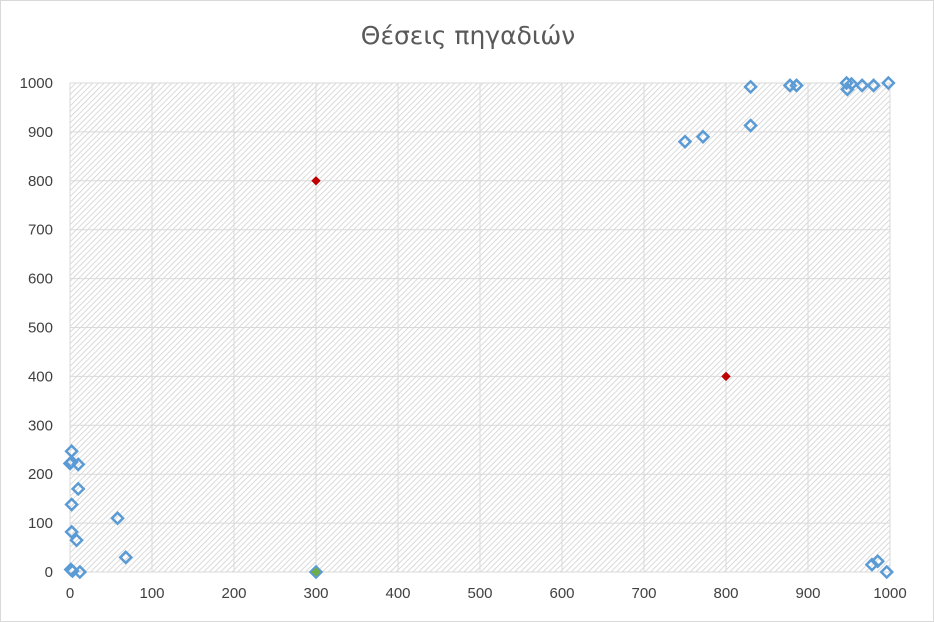 The image size is (934, 622). What do you see at coordinates (889, 593) in the screenshot?
I see `x-tick-label: 1000` at bounding box center [889, 593].